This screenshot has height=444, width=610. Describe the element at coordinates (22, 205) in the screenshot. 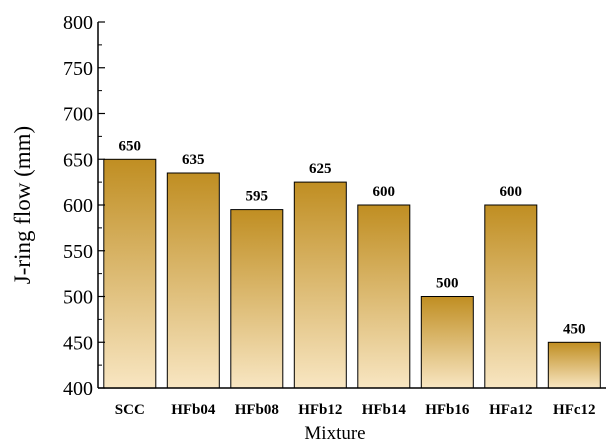

I see `y-axis-title: J-ring flow (mm)` at that location.